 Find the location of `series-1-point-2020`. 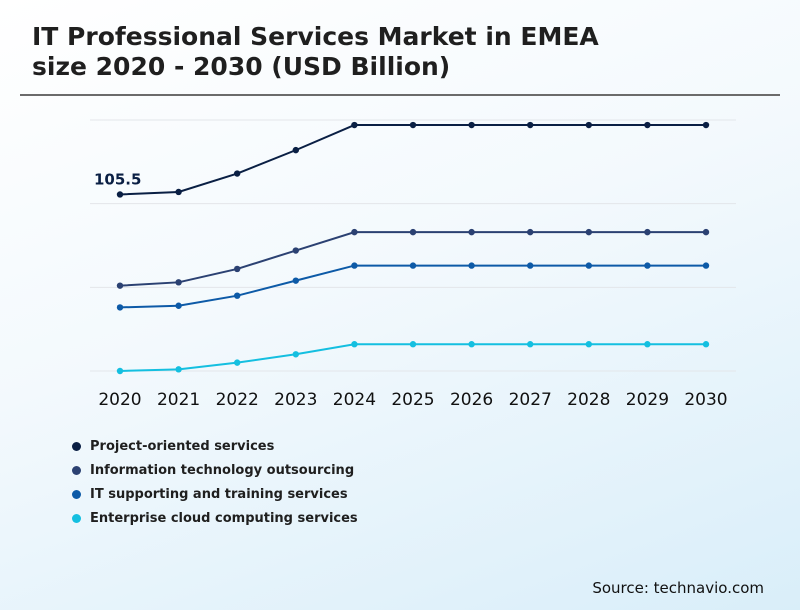

series-1-point-2020 is located at coordinates (120, 285).